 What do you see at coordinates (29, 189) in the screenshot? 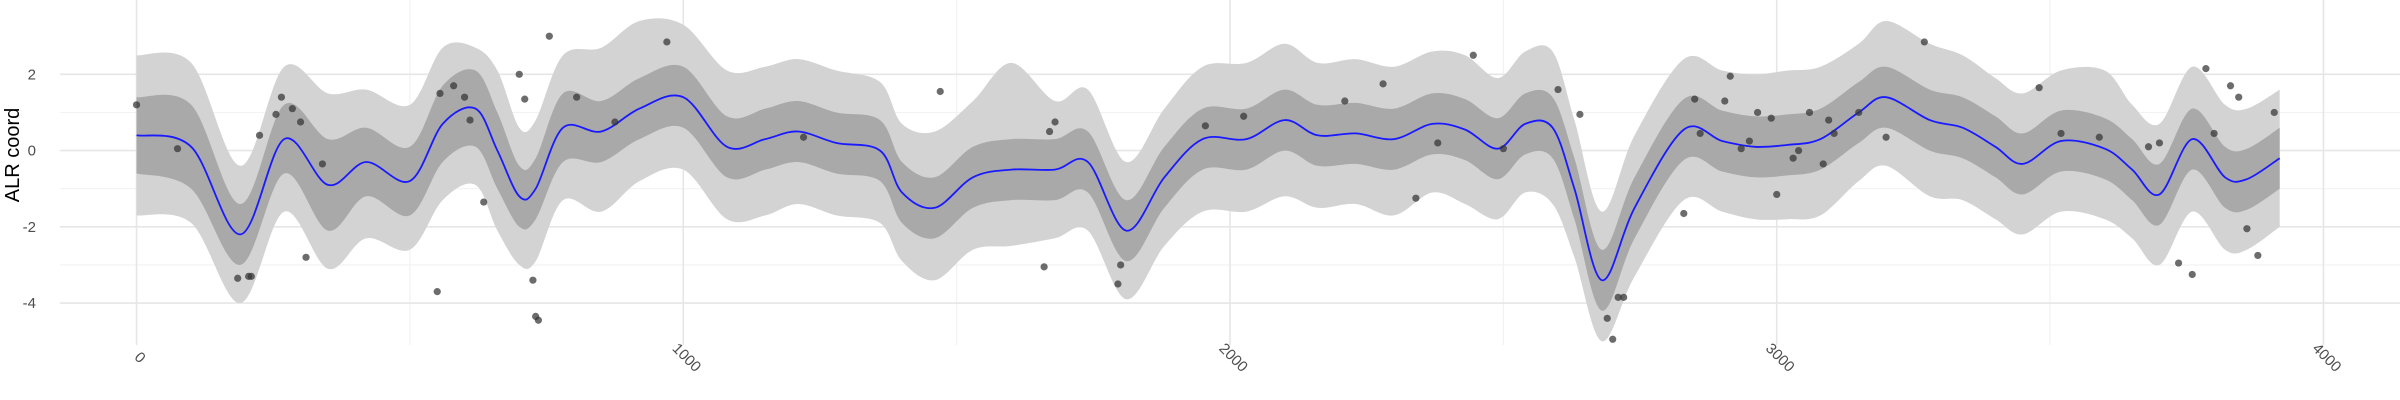
I see `y-axis: -4 -2 0 2` at bounding box center [29, 189].